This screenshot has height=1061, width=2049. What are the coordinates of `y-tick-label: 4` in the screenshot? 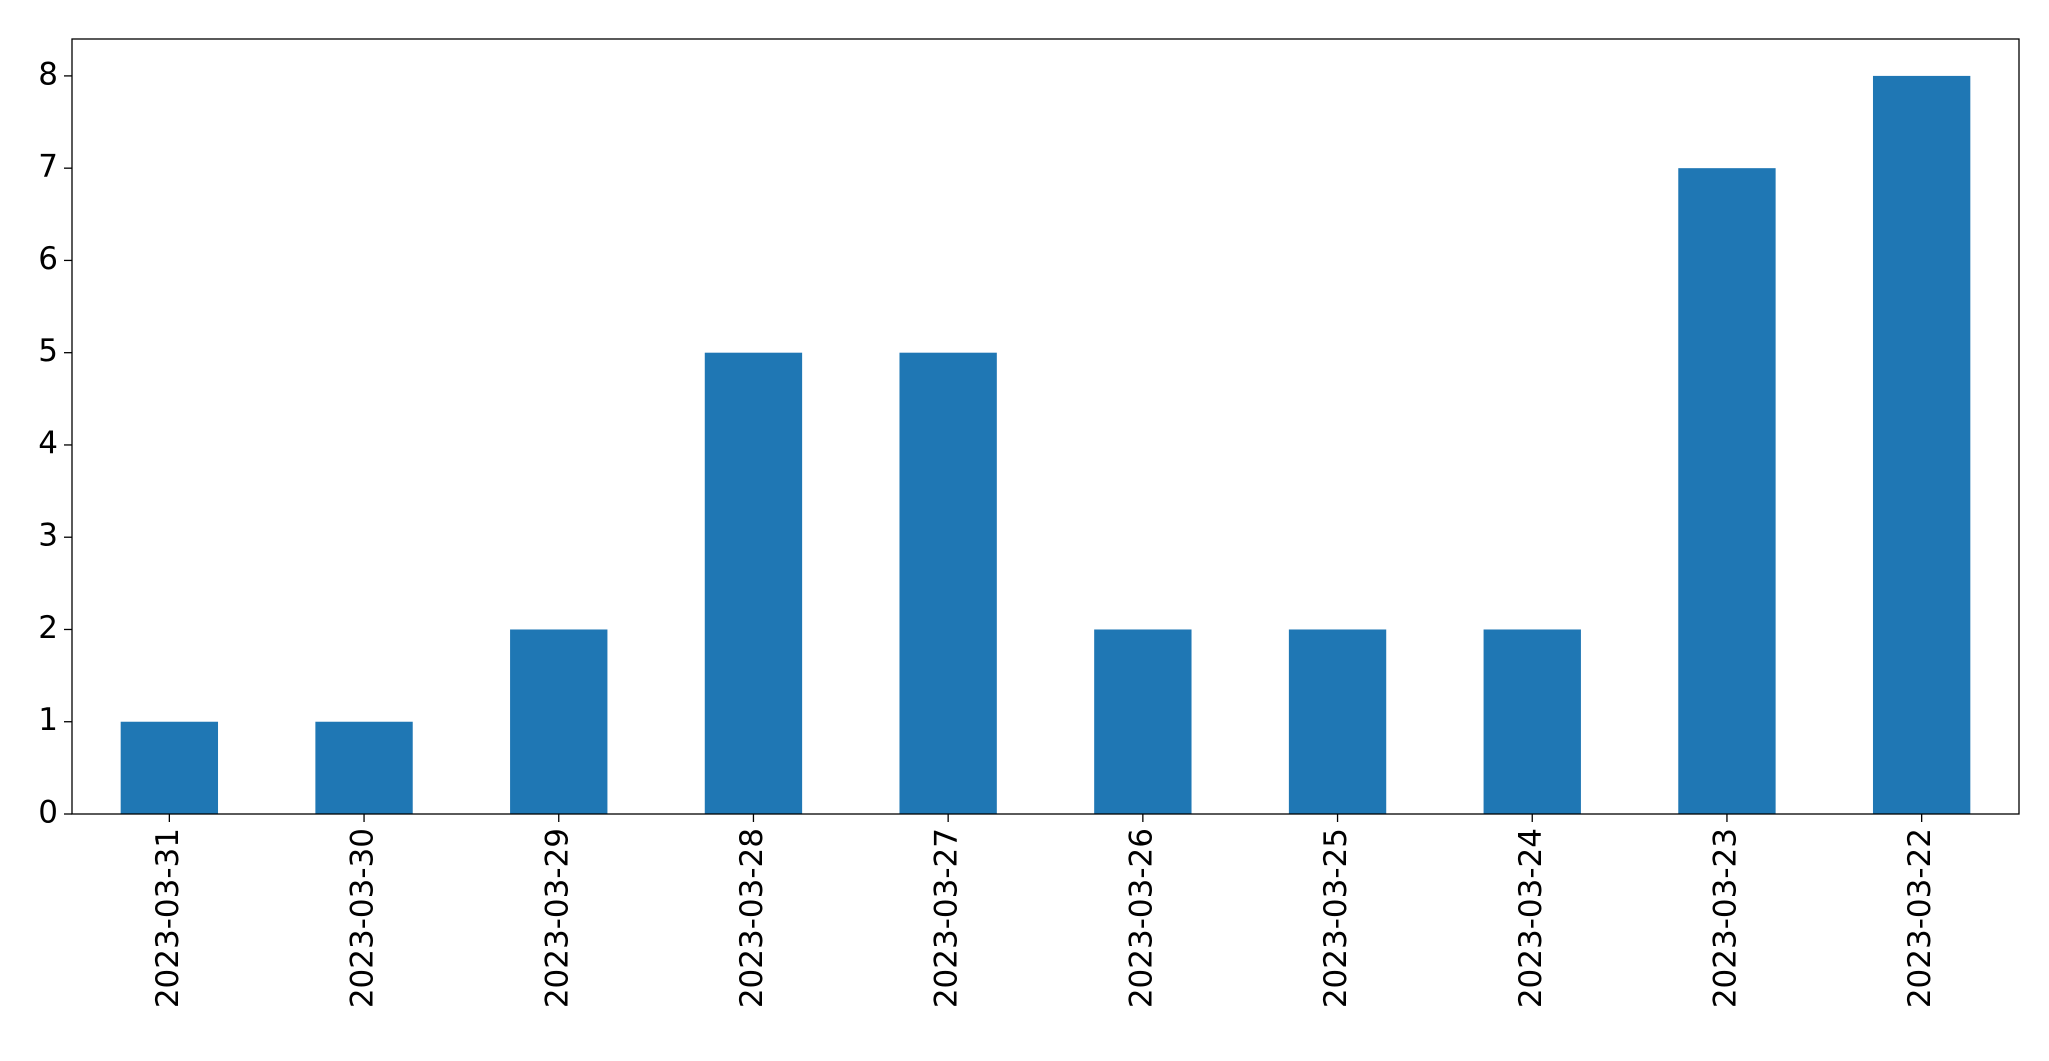 It's located at (48, 443).